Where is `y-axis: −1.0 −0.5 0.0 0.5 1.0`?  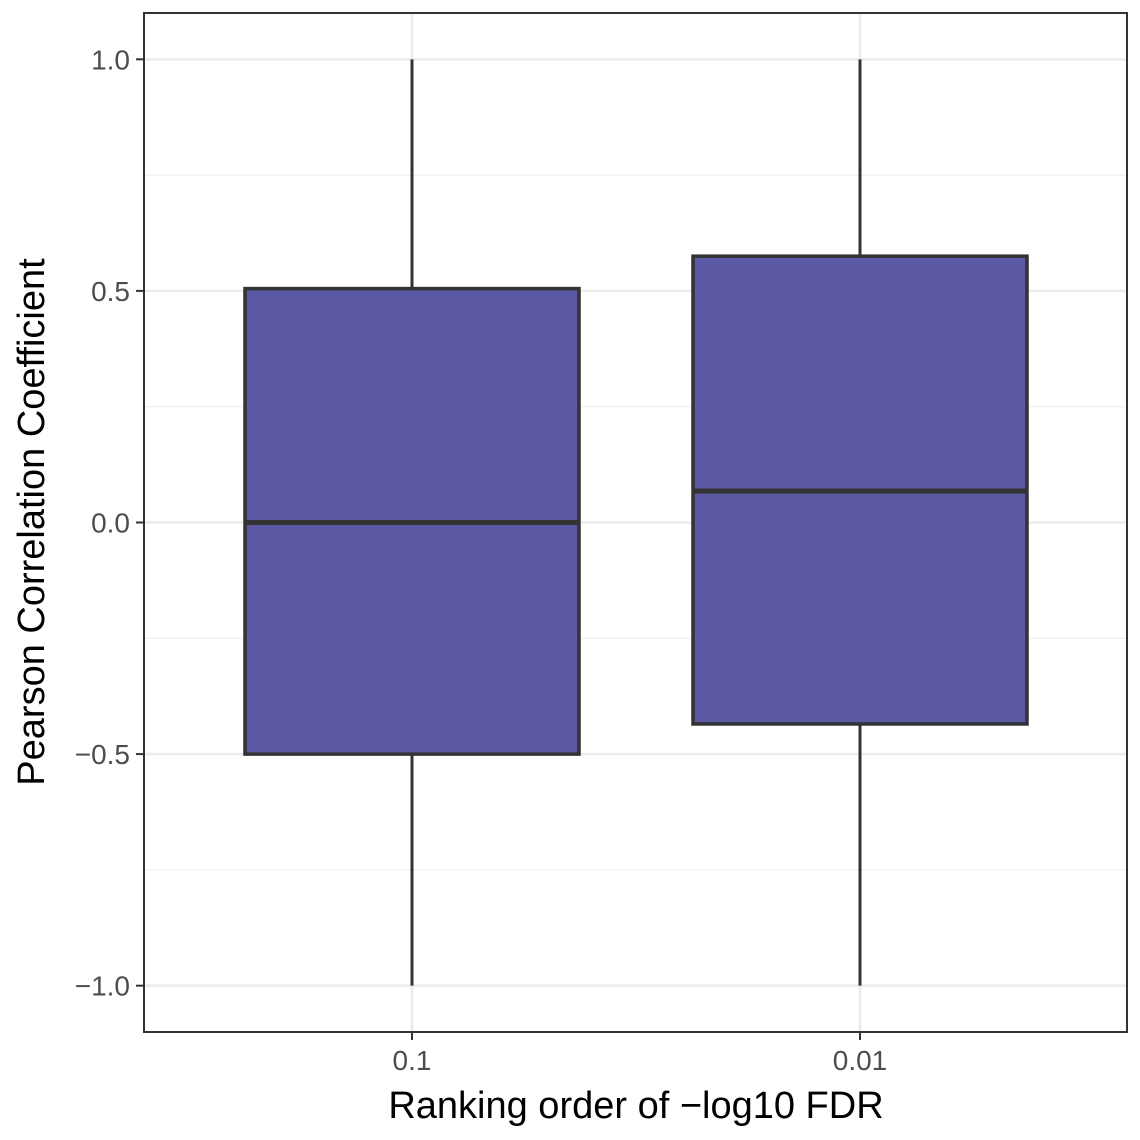
y-axis: −1.0 −0.5 0.0 0.5 1.0 is located at coordinates (109, 523).